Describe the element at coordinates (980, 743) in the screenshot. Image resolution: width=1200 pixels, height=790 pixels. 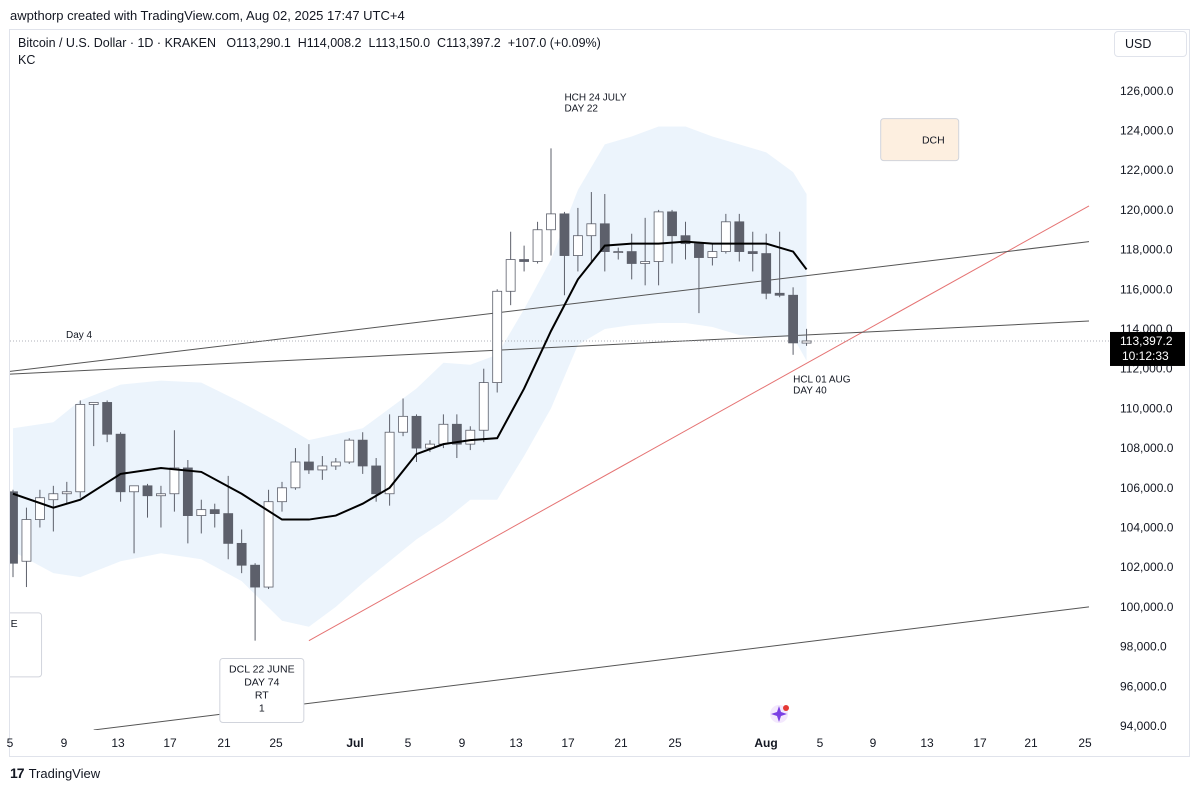
I see `x-tick-label: 17` at that location.